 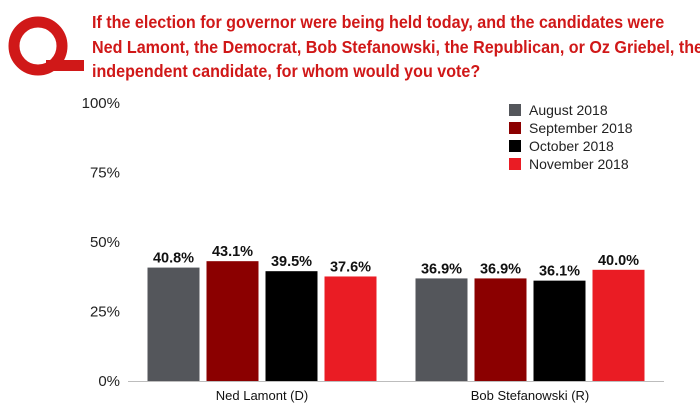 What do you see at coordinates (105, 173) in the screenshot?
I see `y-tick-label: 75%` at bounding box center [105, 173].